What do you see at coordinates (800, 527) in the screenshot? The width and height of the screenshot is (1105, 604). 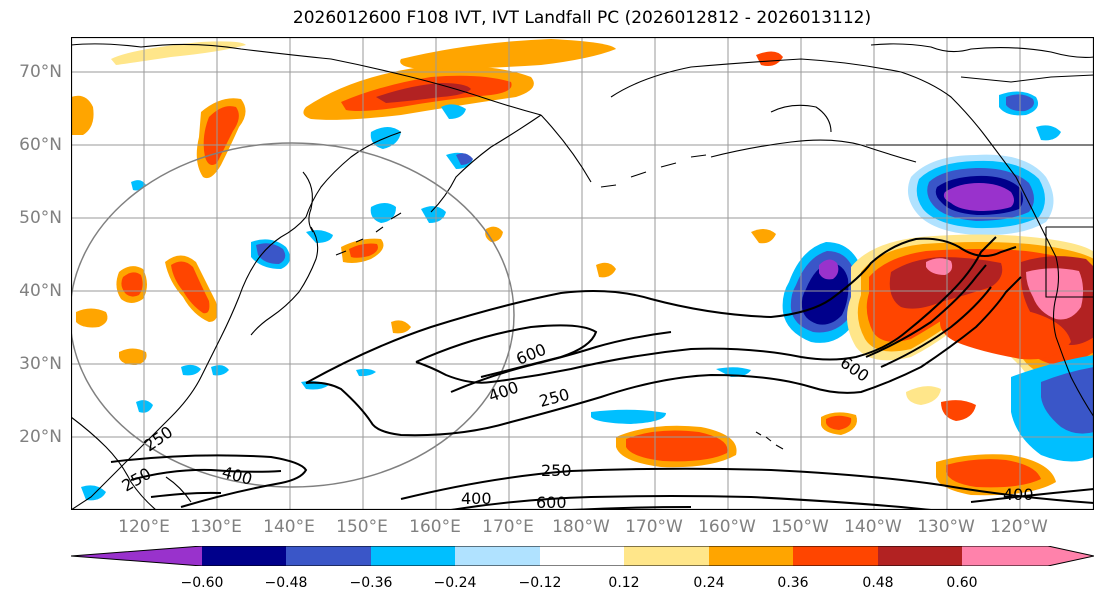 I see `lon-label-150w: 150°W` at bounding box center [800, 527].